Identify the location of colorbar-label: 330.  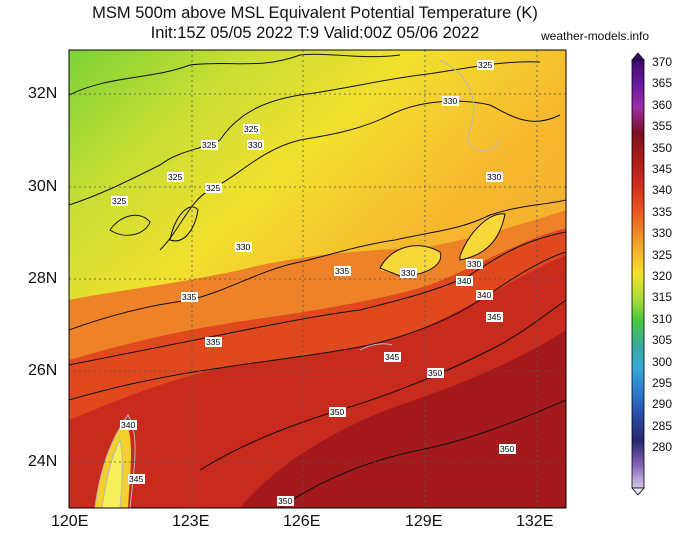
(662, 233).